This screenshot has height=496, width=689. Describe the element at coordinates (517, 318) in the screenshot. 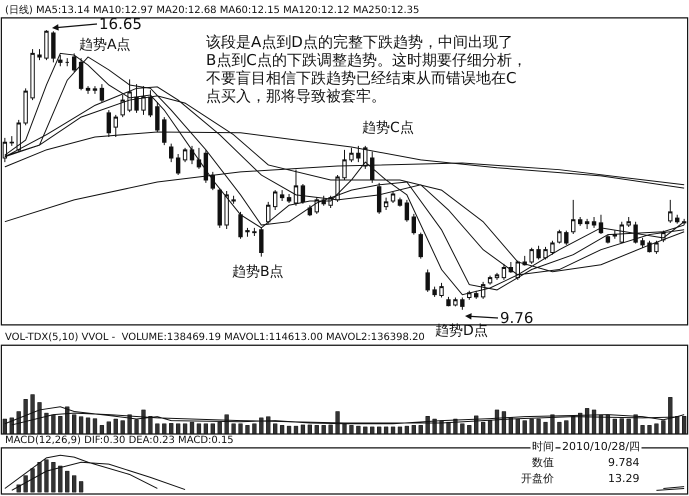

I see `annotation: 9.76` at that location.